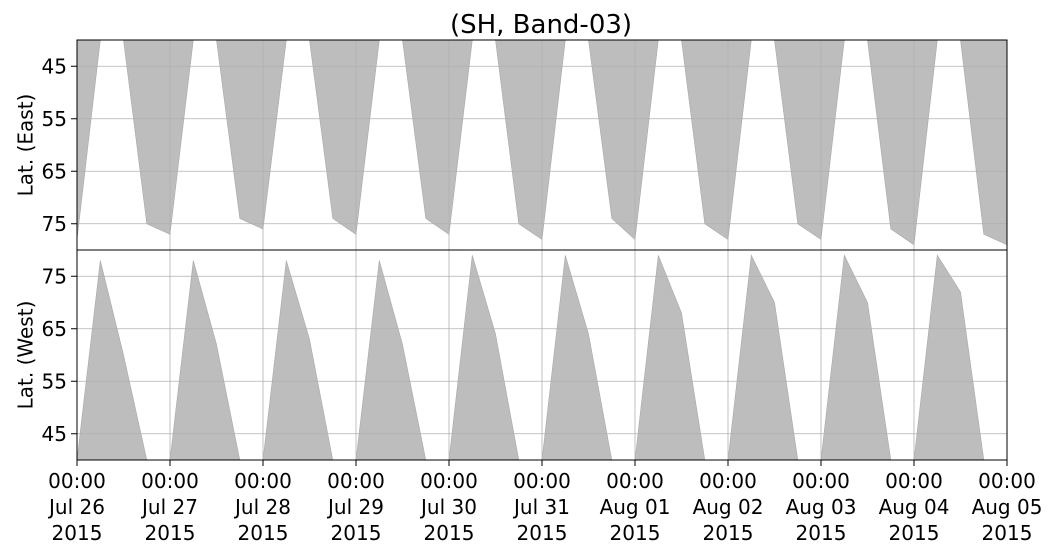  Describe the element at coordinates (1007, 507) in the screenshot. I see `x-tick-label: 00:00 Aug 05 2015` at that location.